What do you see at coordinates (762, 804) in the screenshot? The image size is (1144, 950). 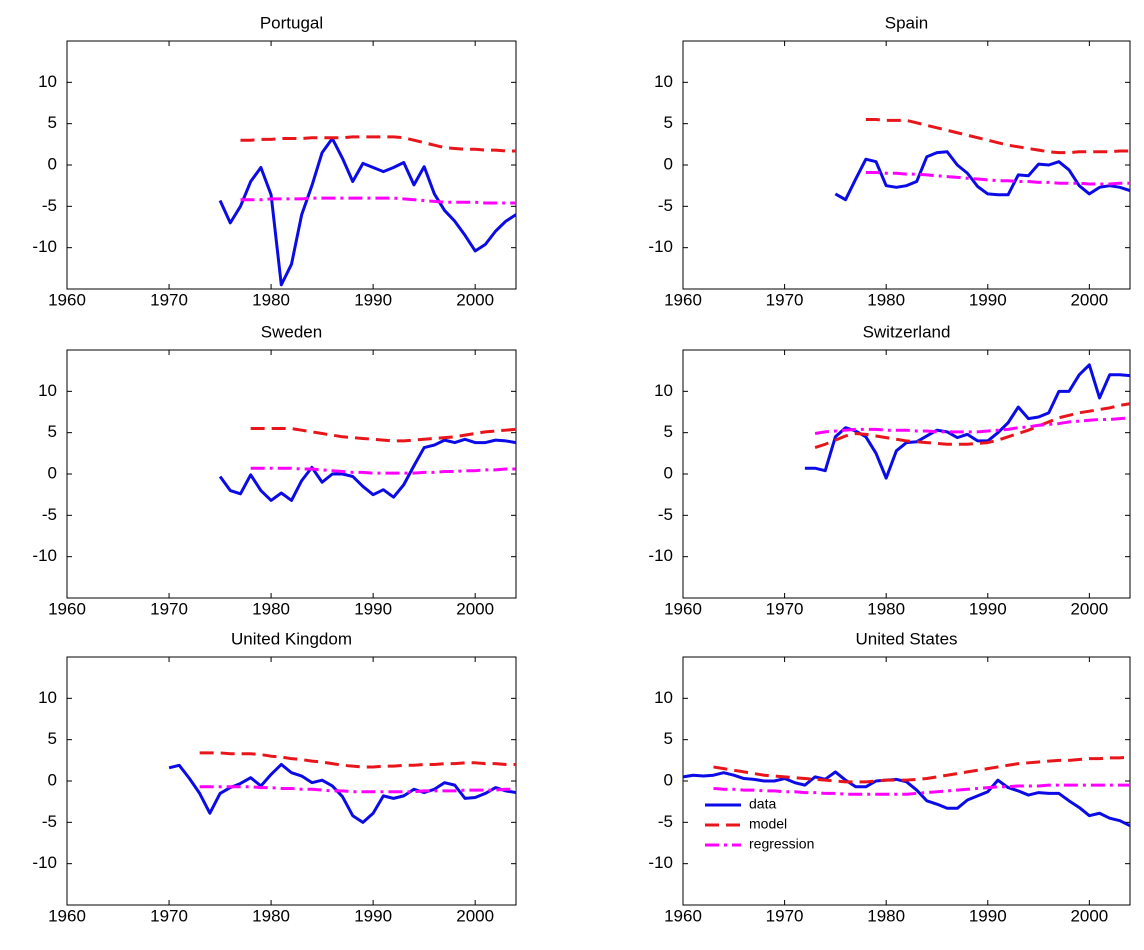 I see `legend-label: data` at bounding box center [762, 804].